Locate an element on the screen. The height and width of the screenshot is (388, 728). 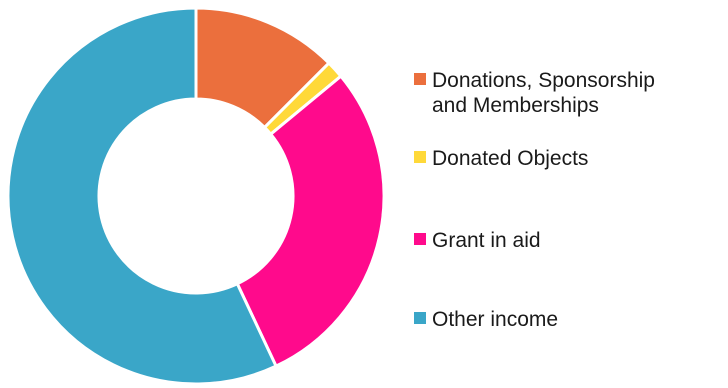
legend-label: Grant in aid is located at coordinates (486, 240).